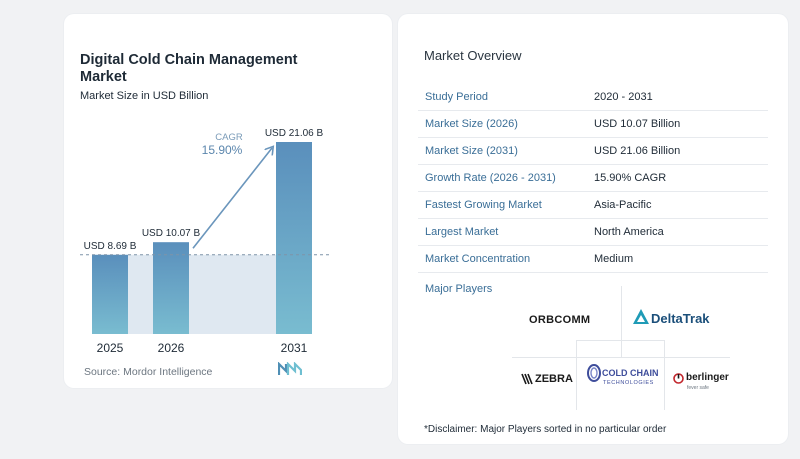  What do you see at coordinates (294, 133) in the screenshot?
I see `data-label-2031: USD 21.06 B` at bounding box center [294, 133].